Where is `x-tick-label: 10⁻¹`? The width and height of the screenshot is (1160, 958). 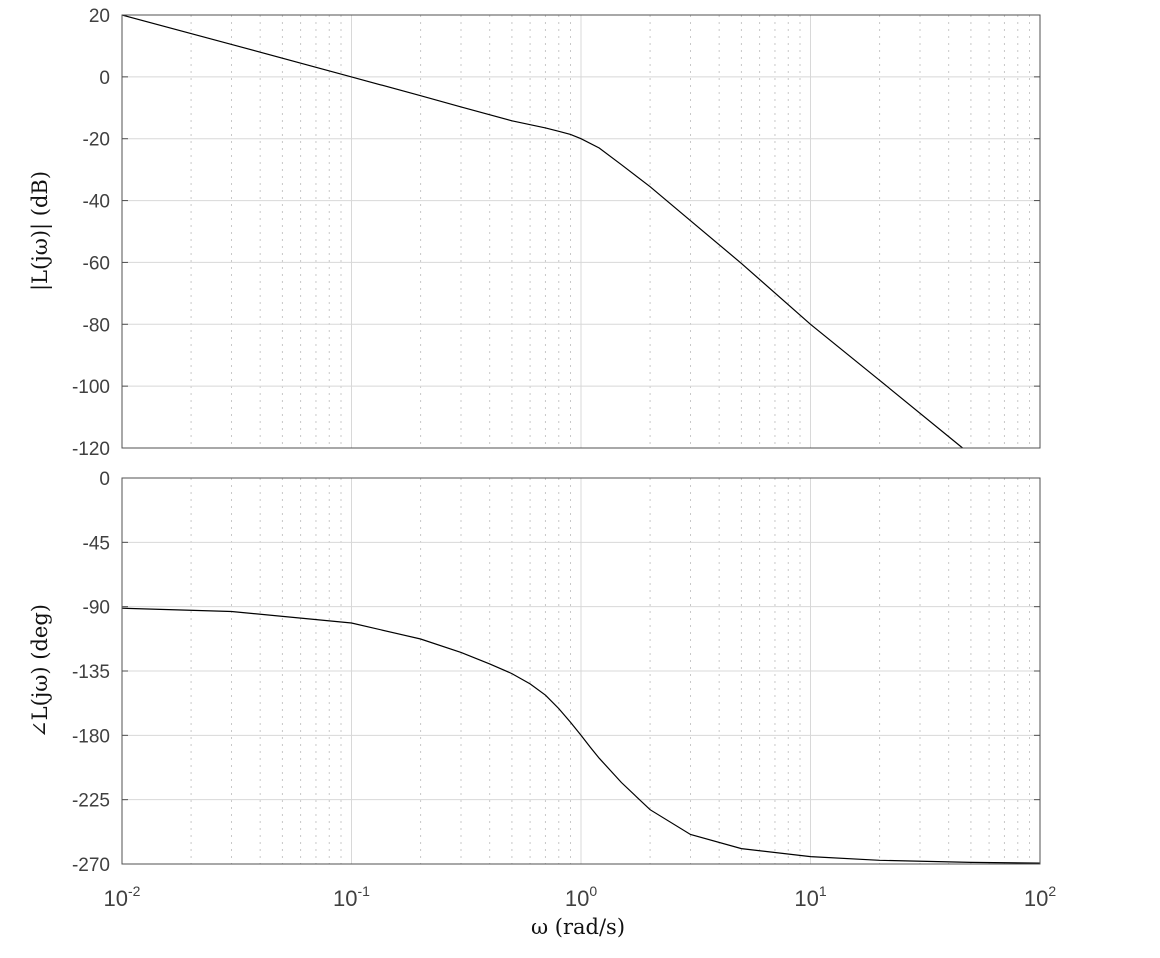 x-tick-label: 10⁻¹ is located at coordinates (351, 897).